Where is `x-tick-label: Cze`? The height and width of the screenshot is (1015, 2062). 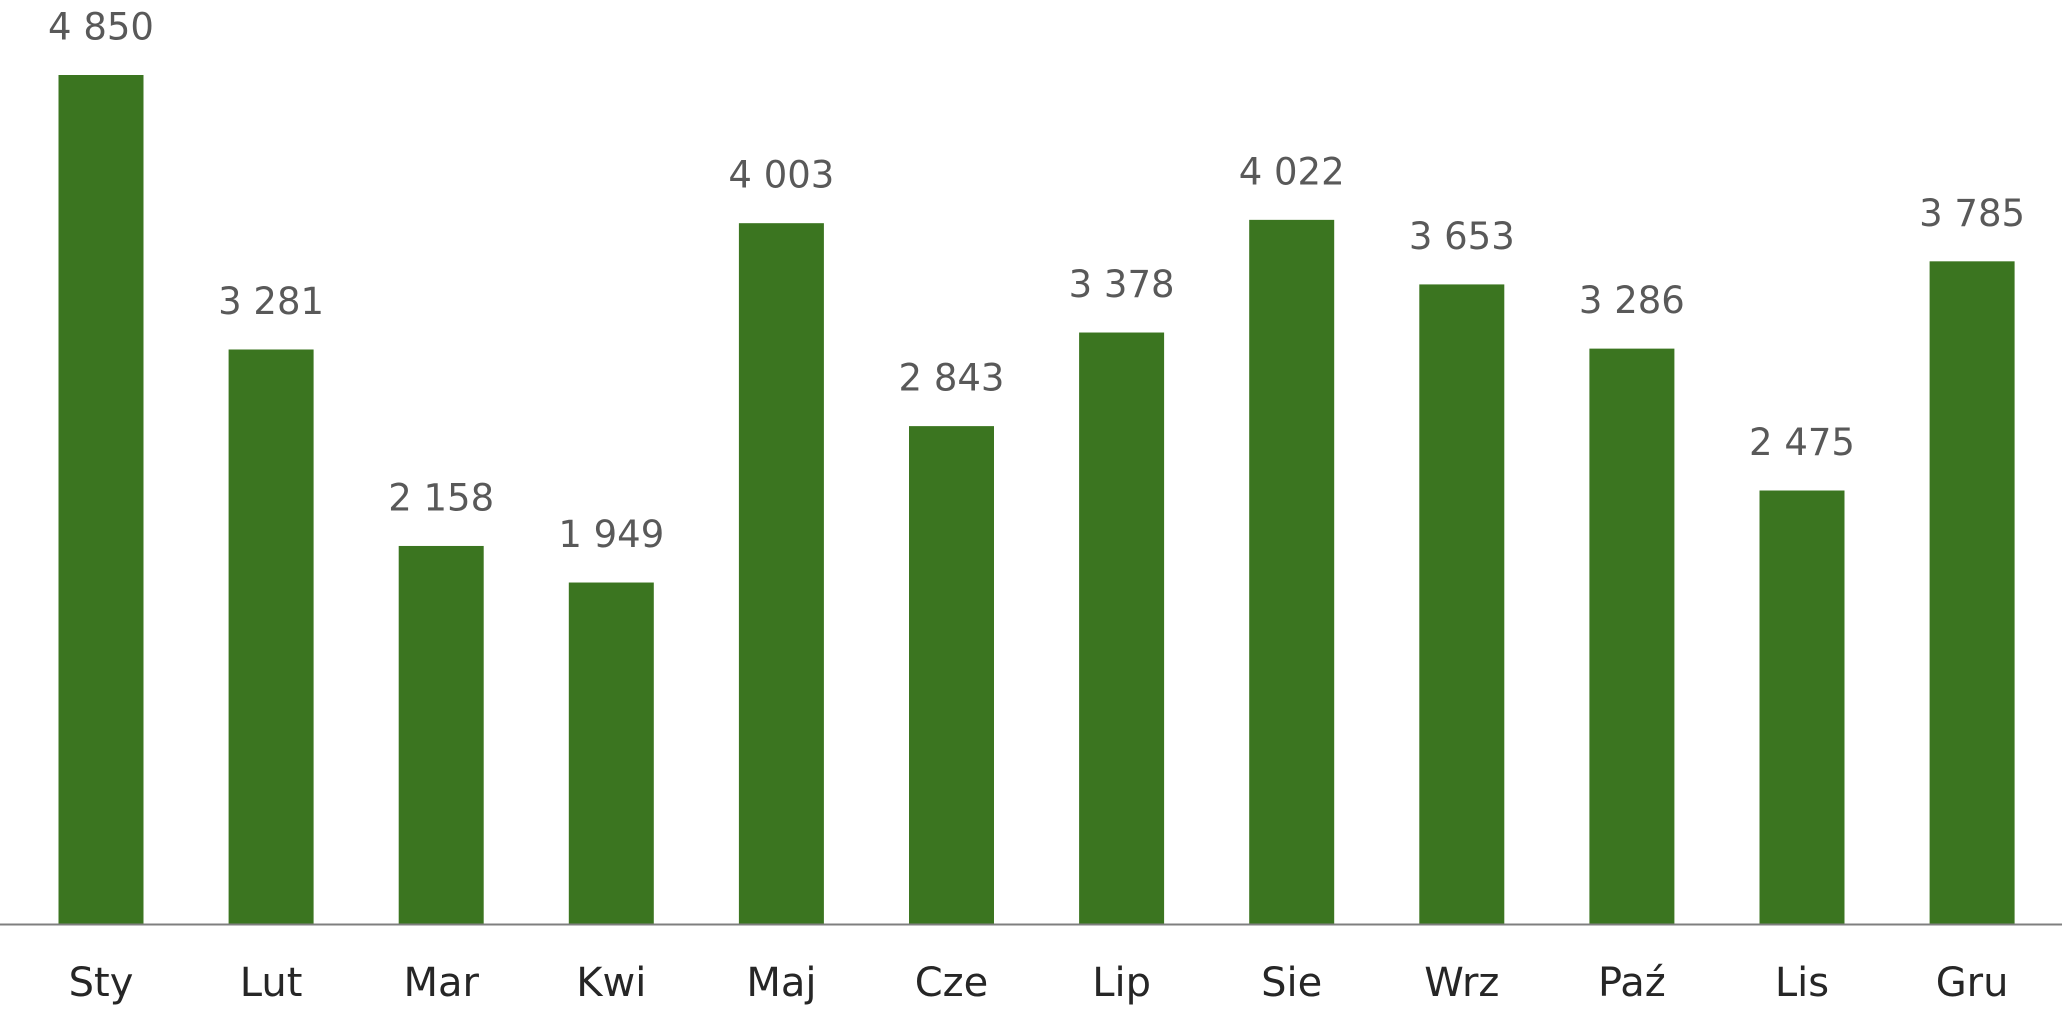
x-tick-label: Cze is located at coordinates (952, 983).